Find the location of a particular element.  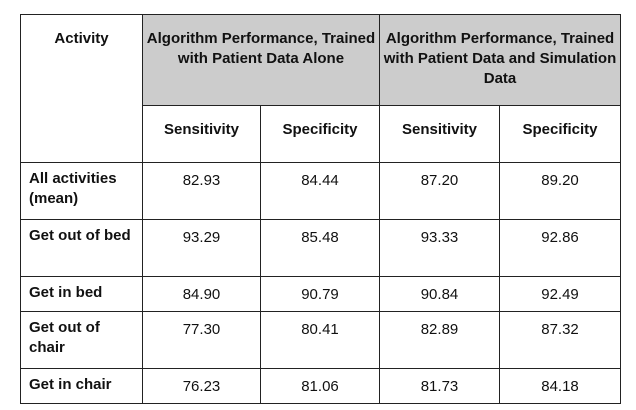

table-cell: 85.48 is located at coordinates (320, 248).